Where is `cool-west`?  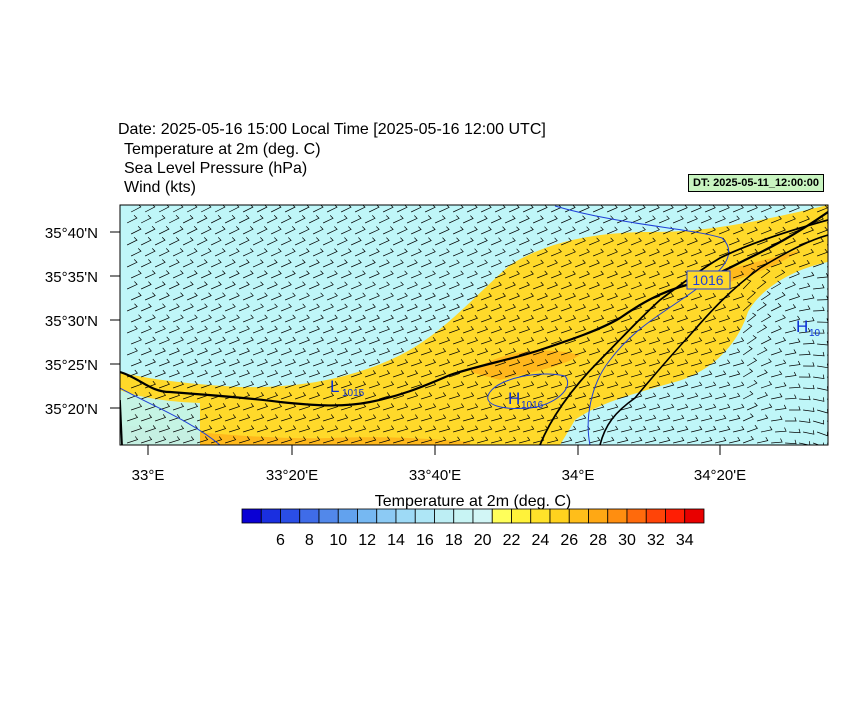 cool-west is located at coordinates (160, 417).